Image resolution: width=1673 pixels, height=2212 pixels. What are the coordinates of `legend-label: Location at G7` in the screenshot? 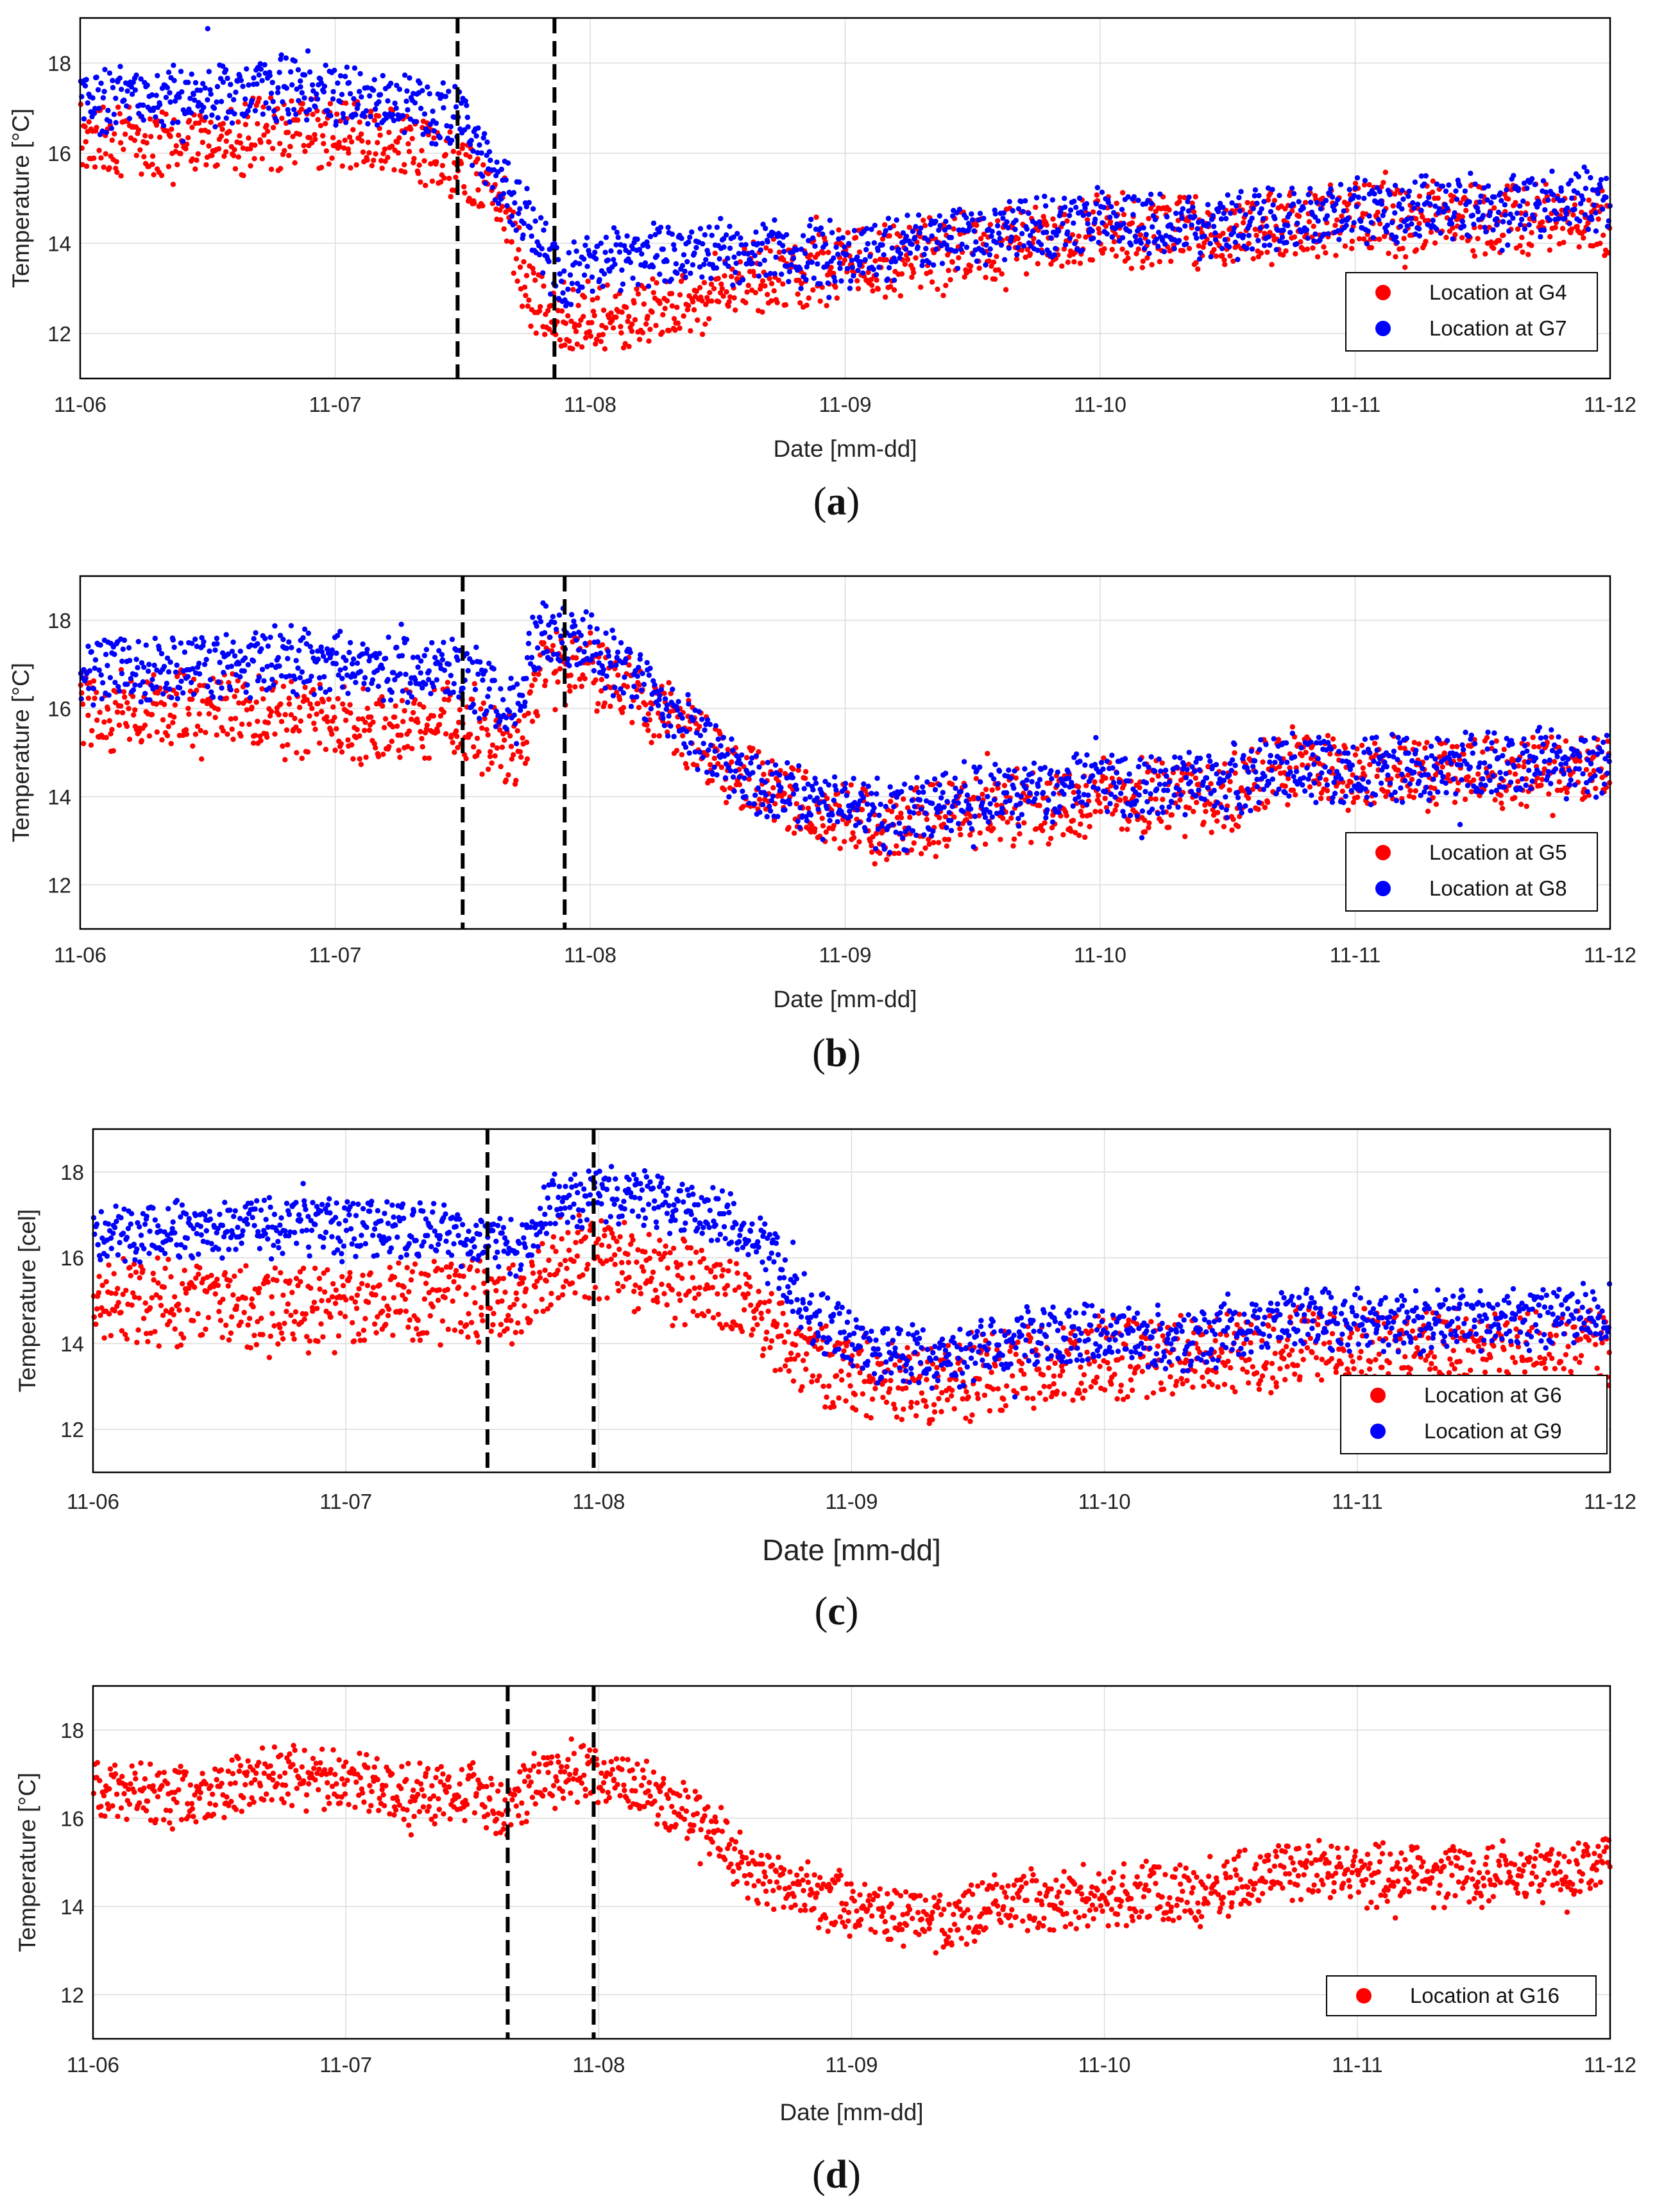 It's located at (1498, 328).